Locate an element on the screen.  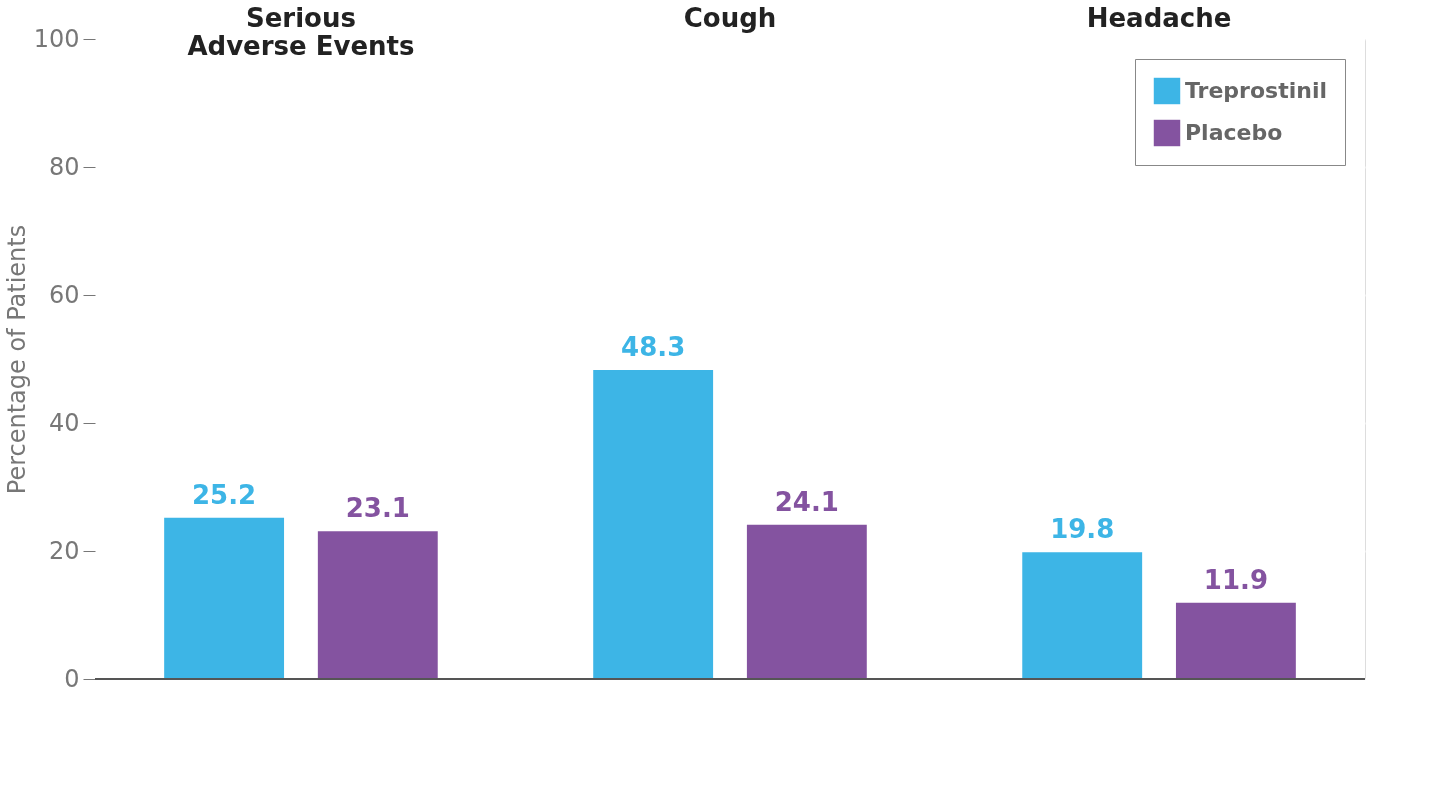
data-label: 23.1 is located at coordinates (377, 508).